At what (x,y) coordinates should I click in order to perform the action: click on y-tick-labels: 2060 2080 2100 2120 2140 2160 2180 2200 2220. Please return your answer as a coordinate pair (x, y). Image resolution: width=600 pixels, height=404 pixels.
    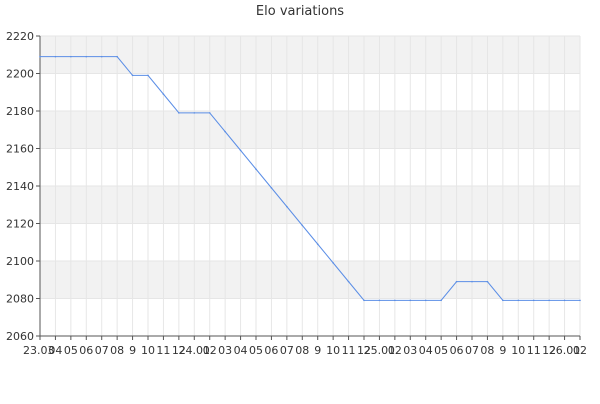
    Looking at the image, I should click on (20, 186).